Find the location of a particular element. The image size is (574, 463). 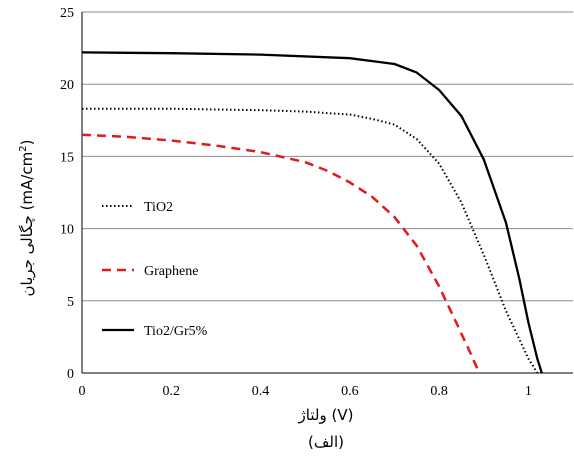

legend-label: Graphene is located at coordinates (171, 271).